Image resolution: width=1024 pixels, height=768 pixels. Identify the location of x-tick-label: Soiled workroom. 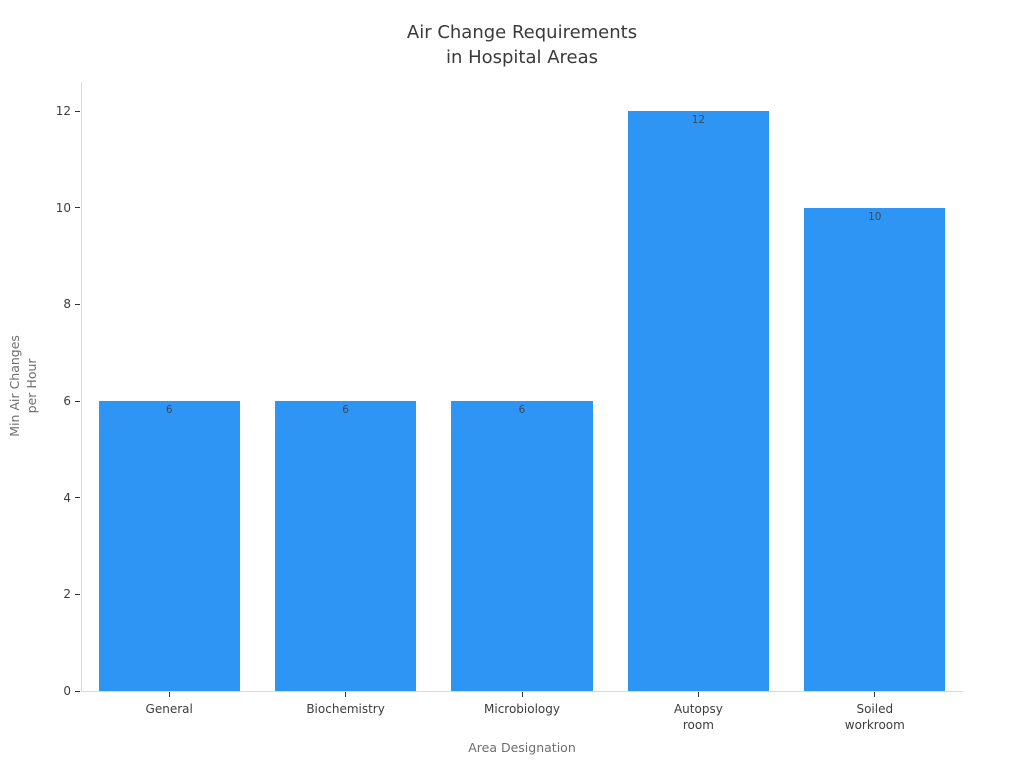
(874, 717).